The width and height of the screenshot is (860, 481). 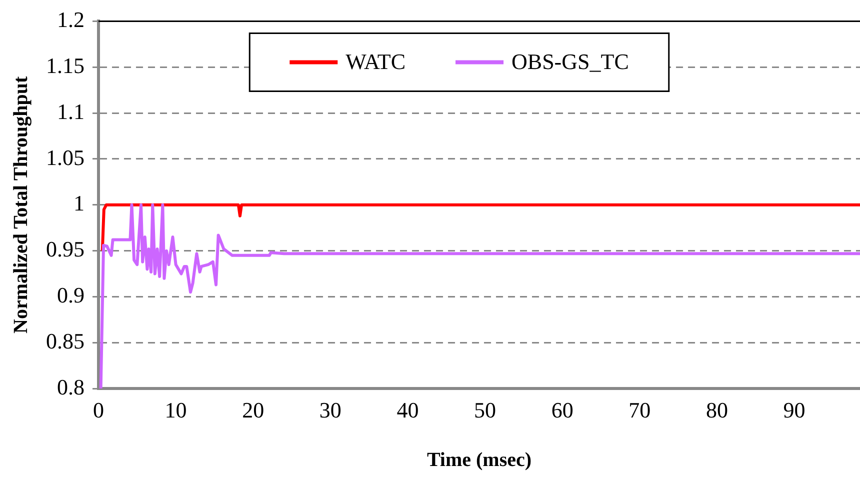 What do you see at coordinates (570, 61) in the screenshot?
I see `legend-label: OBS-GS_TC` at bounding box center [570, 61].